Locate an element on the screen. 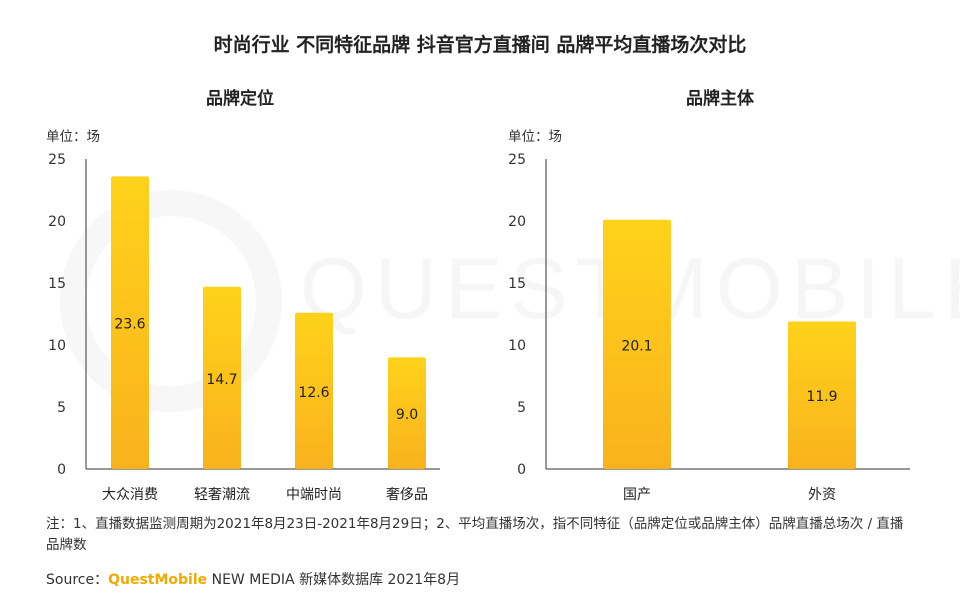  chart-1-y-tick-label: 20 is located at coordinates (517, 222).